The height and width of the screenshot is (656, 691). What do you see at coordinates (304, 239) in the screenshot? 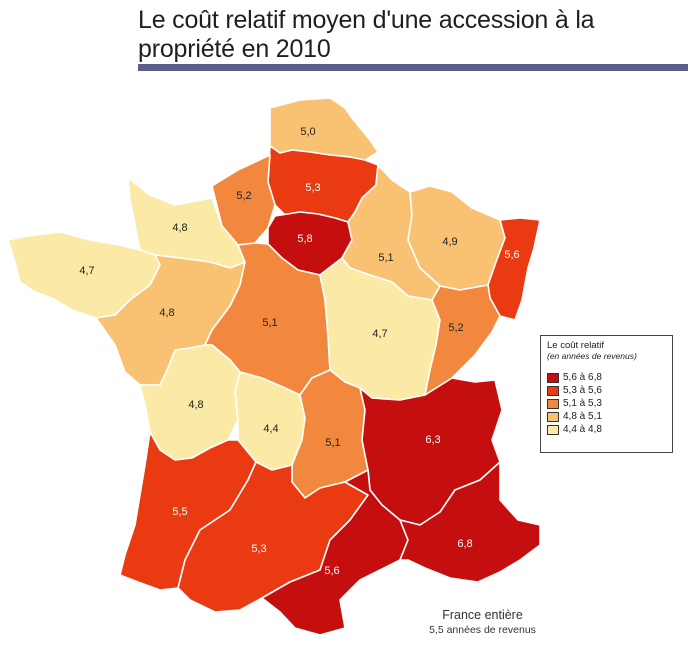
I see `region-value-label: 5,8` at bounding box center [304, 239].